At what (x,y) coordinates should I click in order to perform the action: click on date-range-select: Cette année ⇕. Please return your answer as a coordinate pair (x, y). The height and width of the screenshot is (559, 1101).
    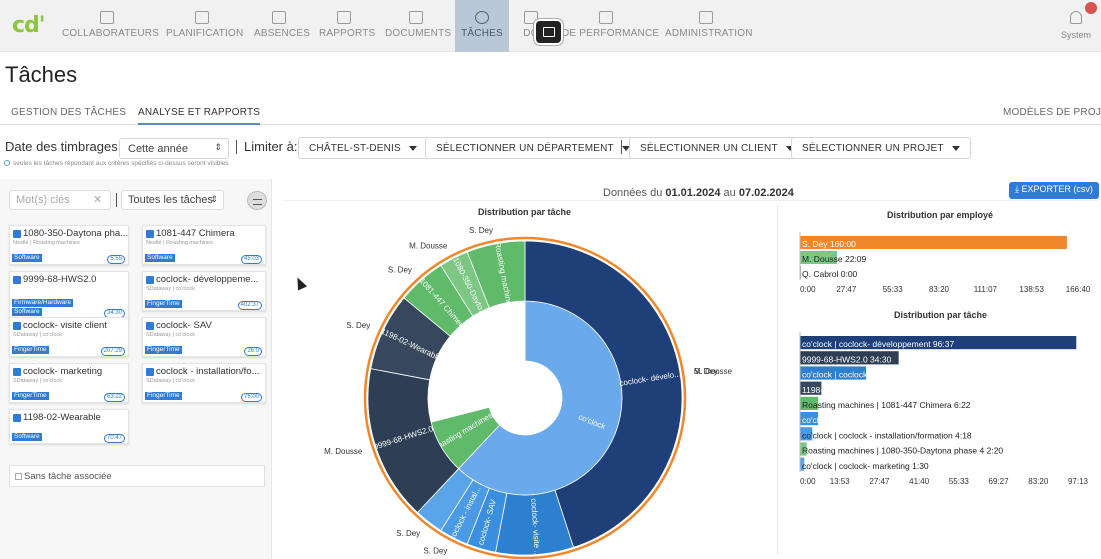
    Looking at the image, I should click on (174, 148).